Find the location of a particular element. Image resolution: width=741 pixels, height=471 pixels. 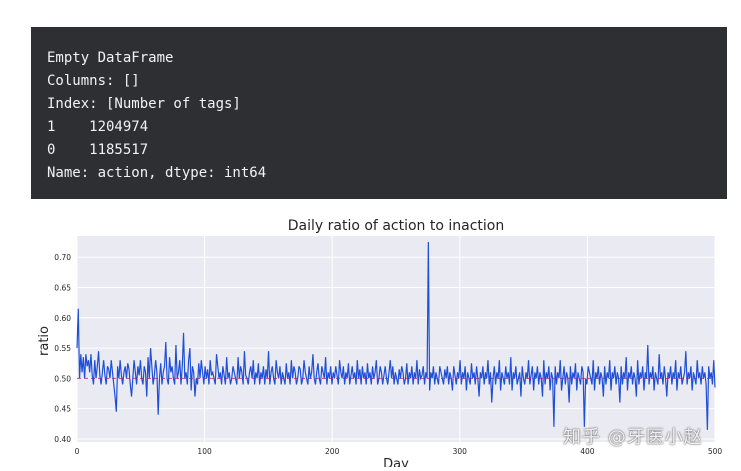

chart-title: Daily ratio of action to inaction is located at coordinates (396, 226).